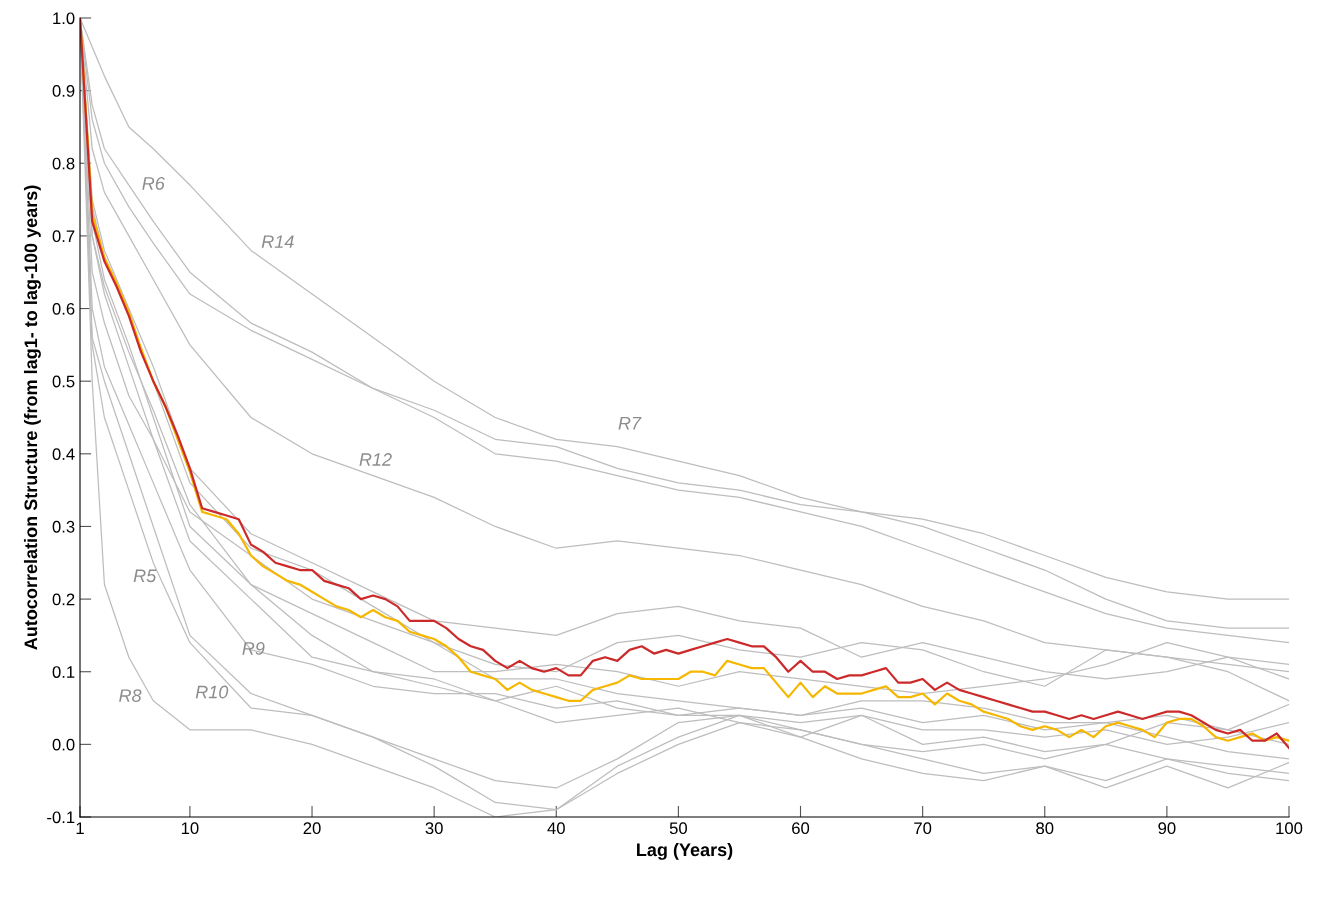 The width and height of the screenshot is (1323, 899). Describe the element at coordinates (63, 526) in the screenshot. I see `y-tick-label: 0.3` at that location.